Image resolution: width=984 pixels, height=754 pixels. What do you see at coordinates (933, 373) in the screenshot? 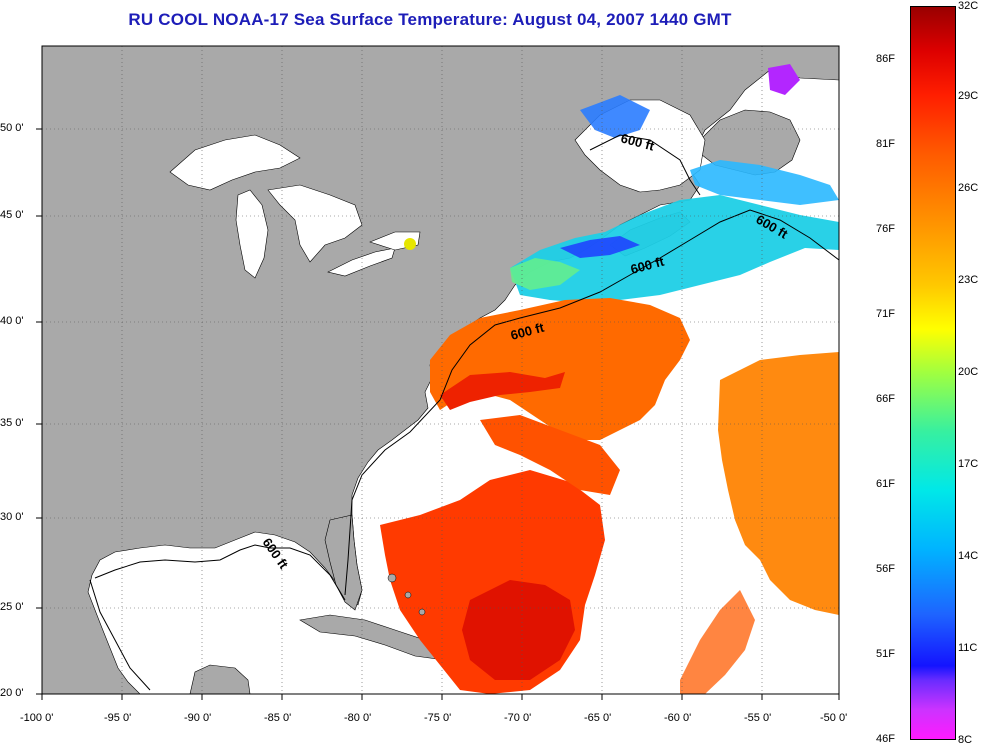
I see `temperature-colorbar` at bounding box center [933, 373].